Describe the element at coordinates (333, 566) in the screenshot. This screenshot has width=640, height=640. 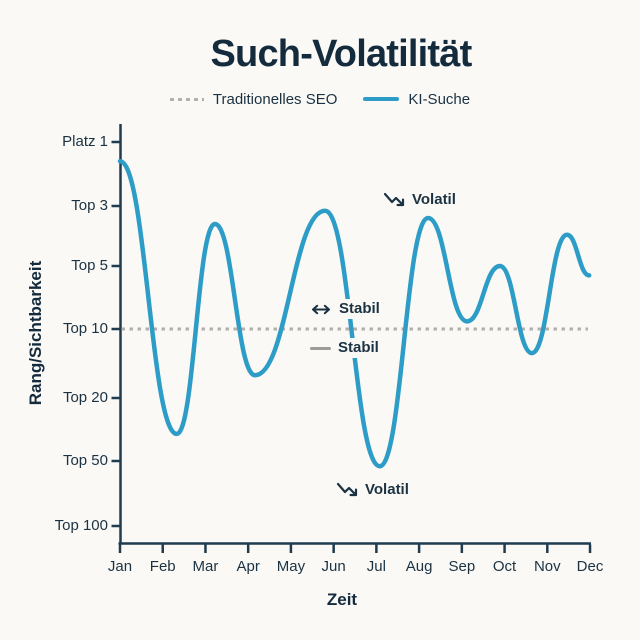
I see `x-tick-label: Jun` at that location.